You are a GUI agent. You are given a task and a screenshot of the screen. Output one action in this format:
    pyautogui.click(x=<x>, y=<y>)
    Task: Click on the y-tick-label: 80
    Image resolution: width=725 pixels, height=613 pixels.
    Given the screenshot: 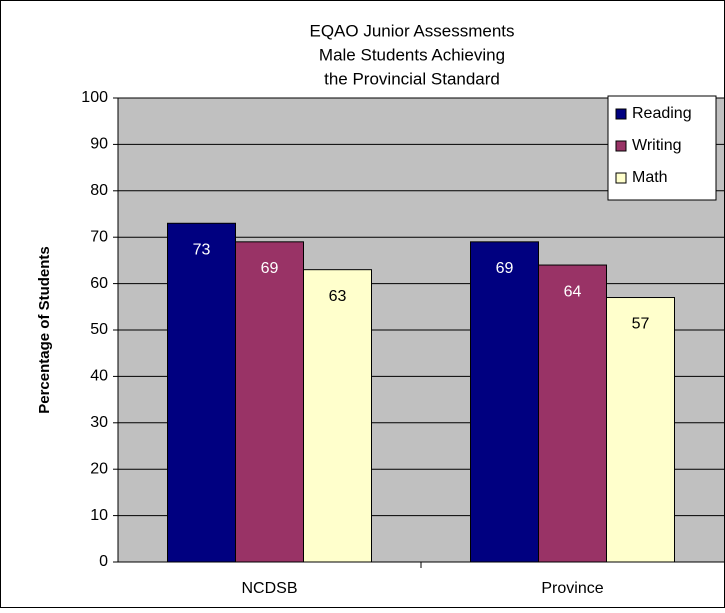 What is the action you would take?
    pyautogui.click(x=99, y=190)
    